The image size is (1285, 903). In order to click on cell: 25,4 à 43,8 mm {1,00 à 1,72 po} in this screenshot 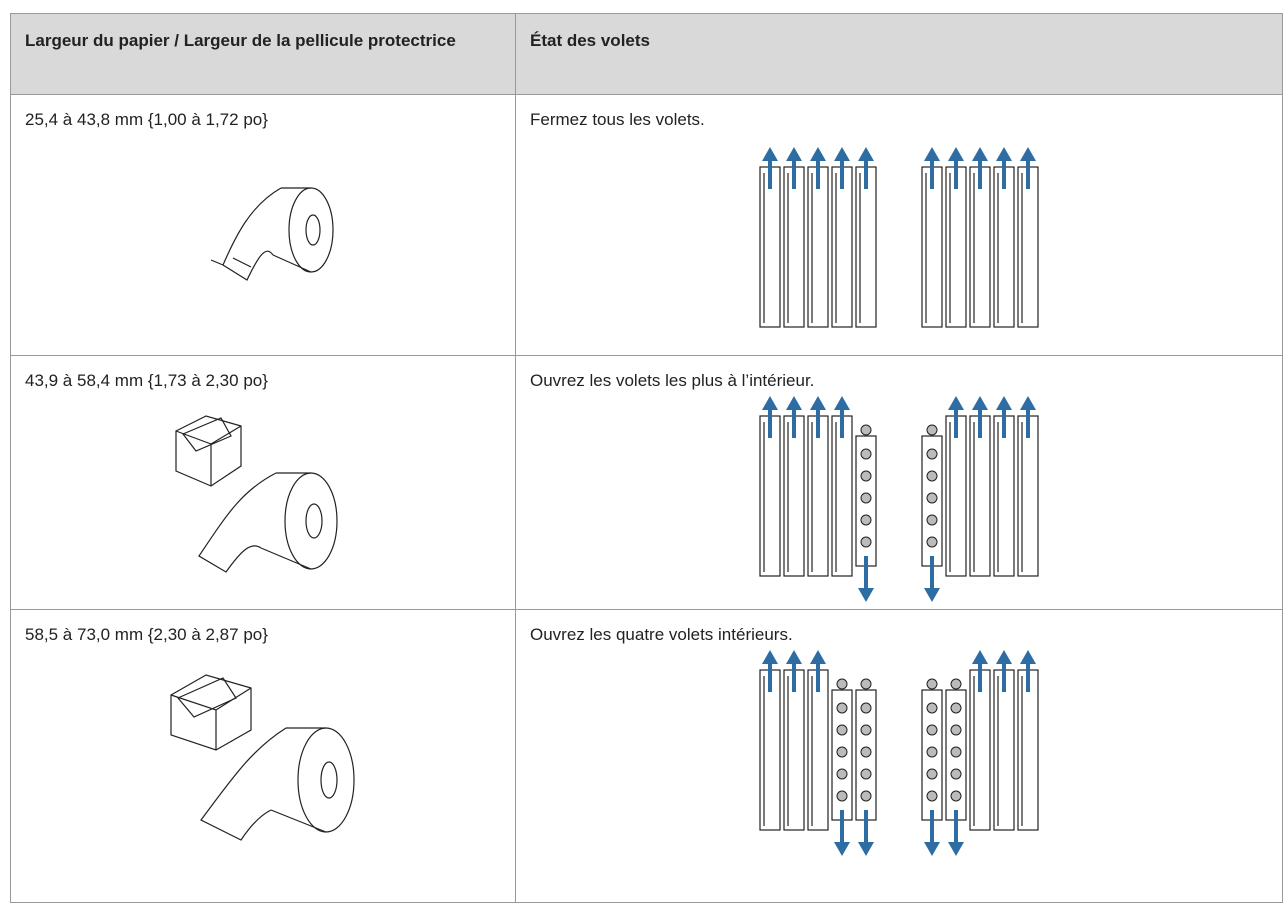, I will do `click(263, 225)`.